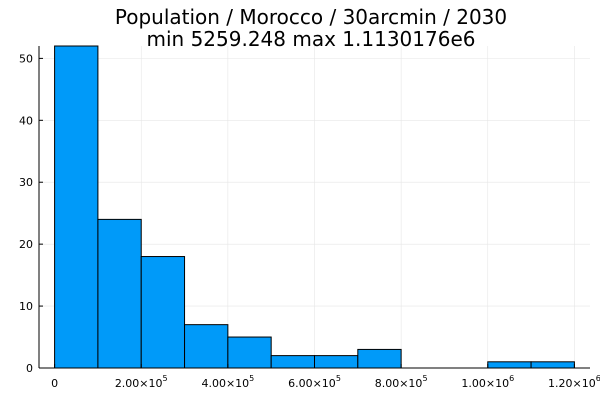  Describe the element at coordinates (574, 382) in the screenshot. I see `x-tick-label: 1.20×10⁶` at that location.